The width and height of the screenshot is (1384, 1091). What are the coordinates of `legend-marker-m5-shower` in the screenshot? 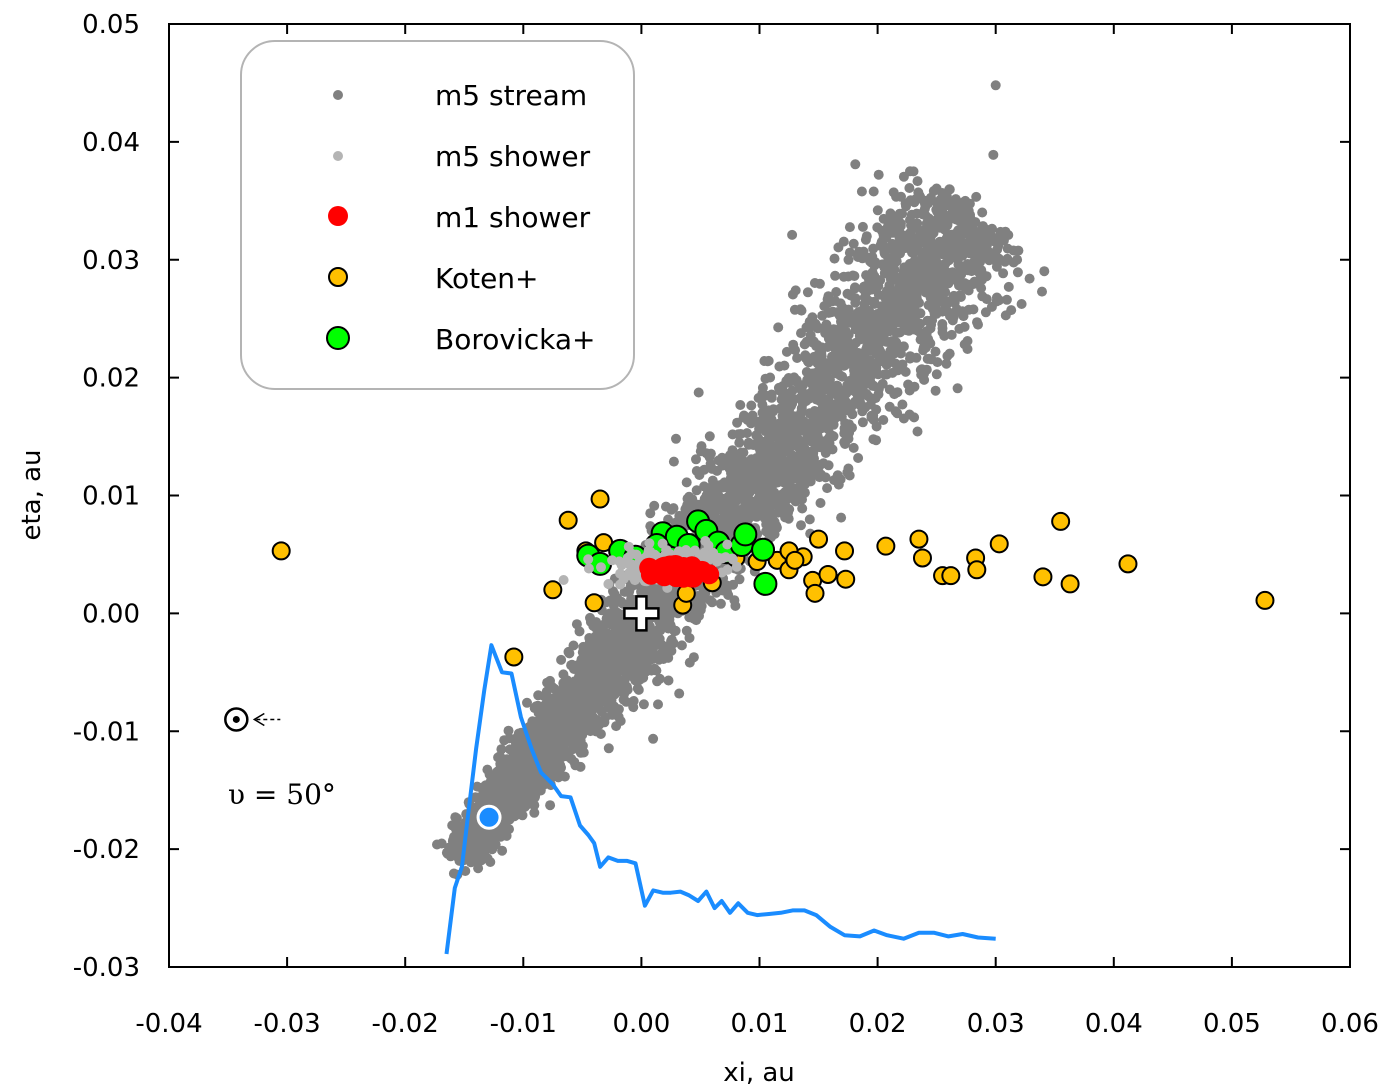 It's located at (338, 156).